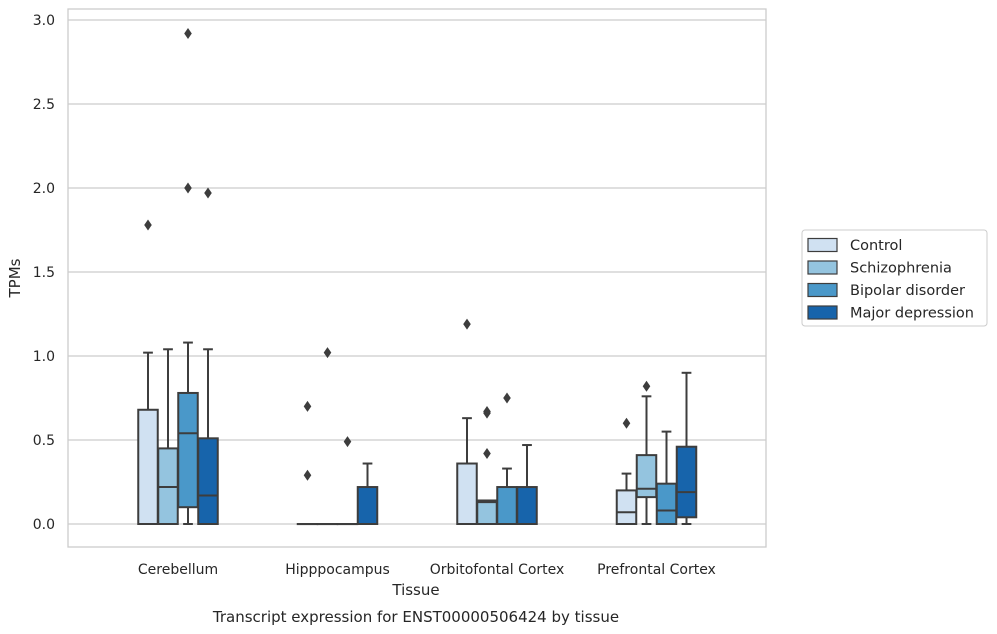  I want to click on legend-frame, so click(894, 278).